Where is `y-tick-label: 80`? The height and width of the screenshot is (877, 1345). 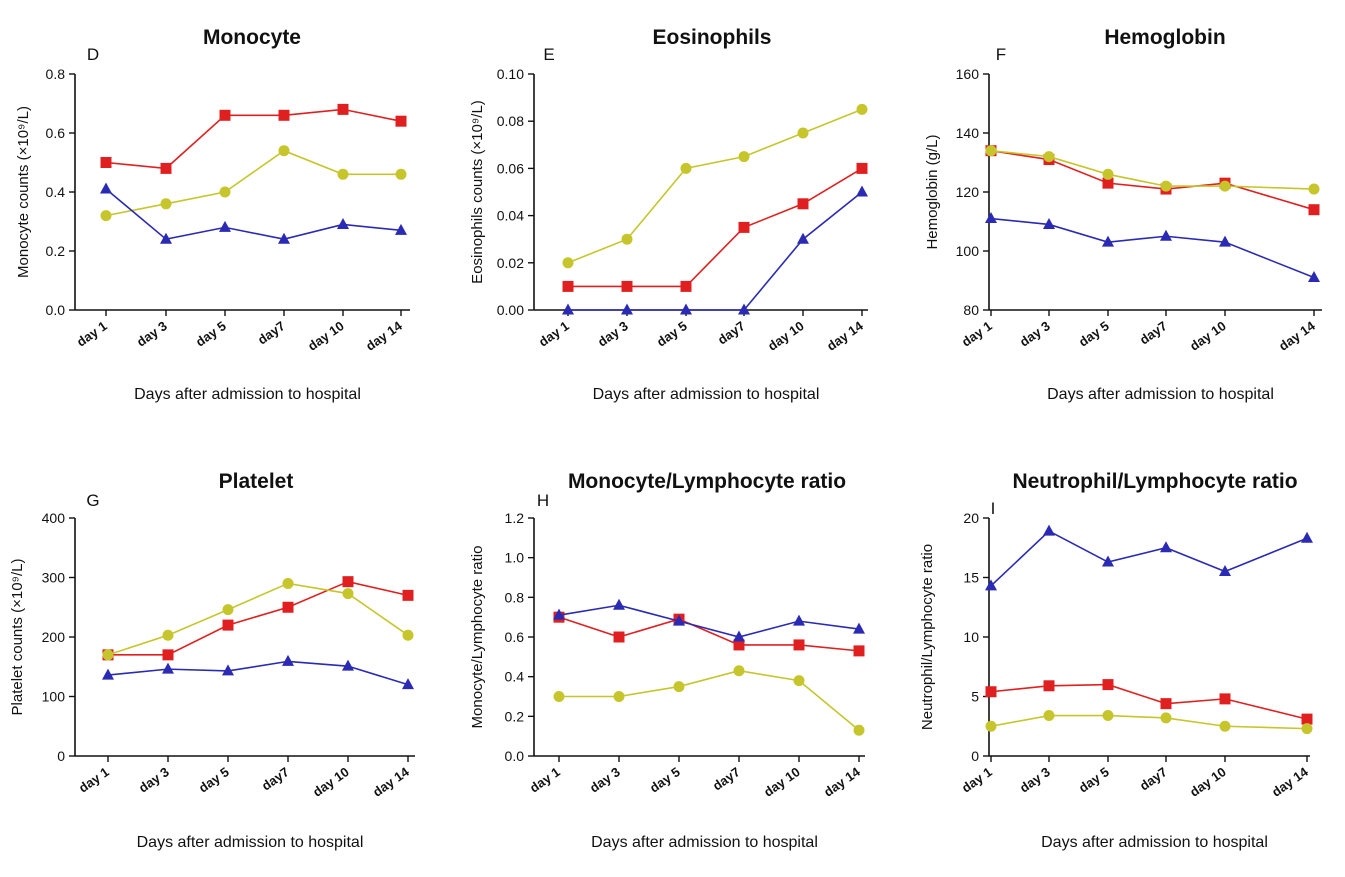
y-tick-label: 80 is located at coordinates (971, 310).